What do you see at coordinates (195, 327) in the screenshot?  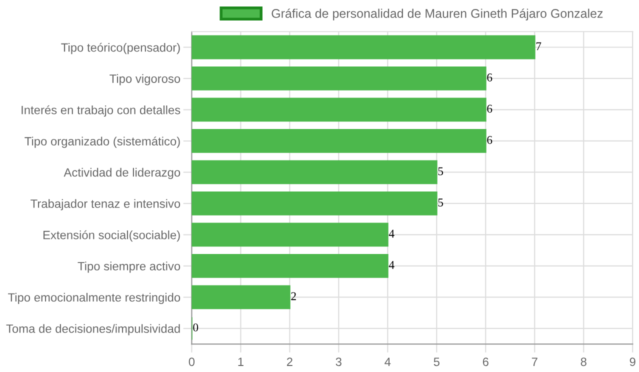 I see `data-label: 0` at bounding box center [195, 327].